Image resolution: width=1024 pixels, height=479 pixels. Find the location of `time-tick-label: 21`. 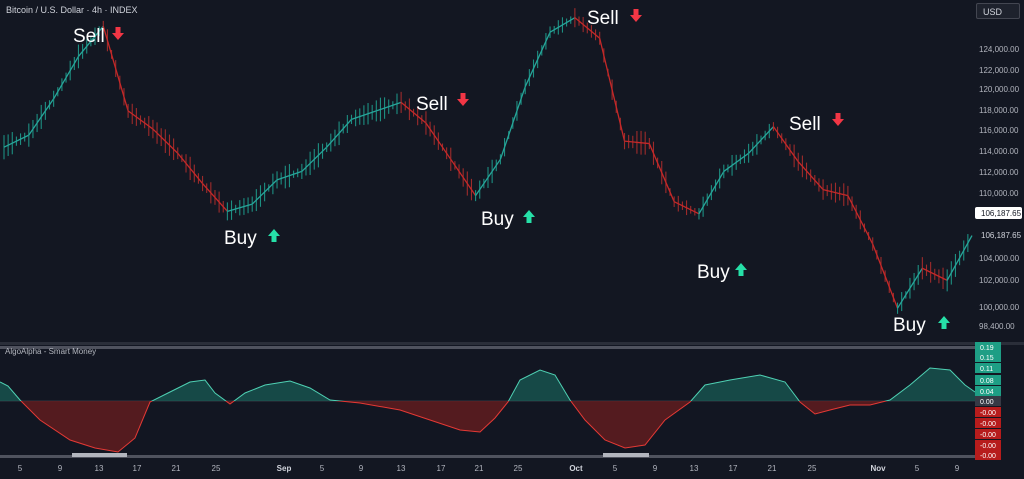

time-tick-label: 21 is located at coordinates (479, 468).